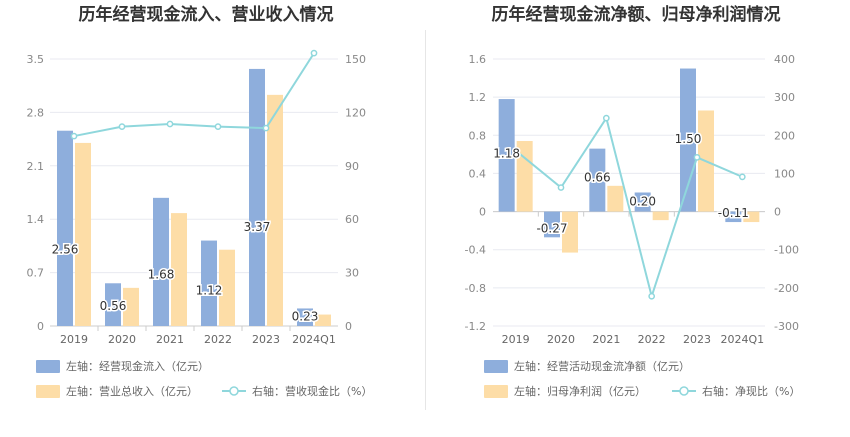 This screenshot has height=437, width=850. Describe the element at coordinates (36, 112) in the screenshot. I see `left-axis-tick: 2.8` at that location.